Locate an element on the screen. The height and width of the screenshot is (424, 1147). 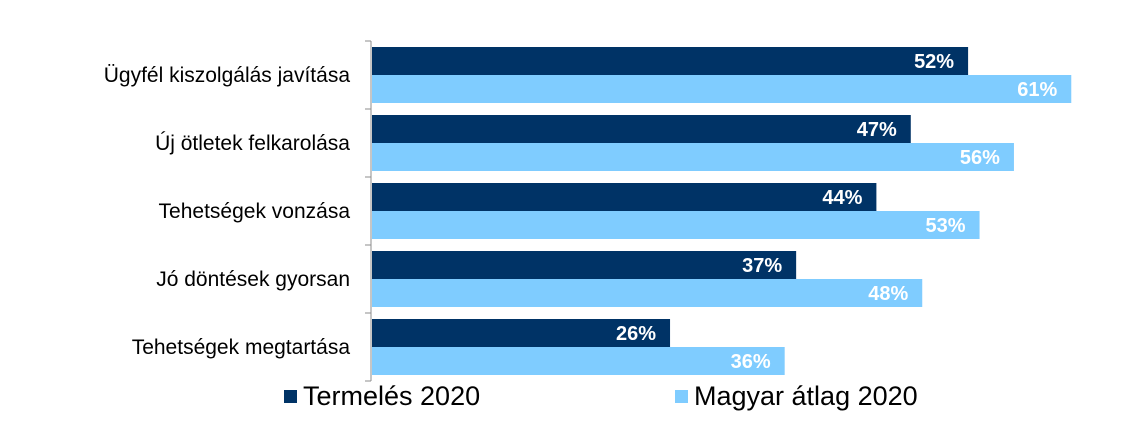
data-label: 52% is located at coordinates (934, 62).